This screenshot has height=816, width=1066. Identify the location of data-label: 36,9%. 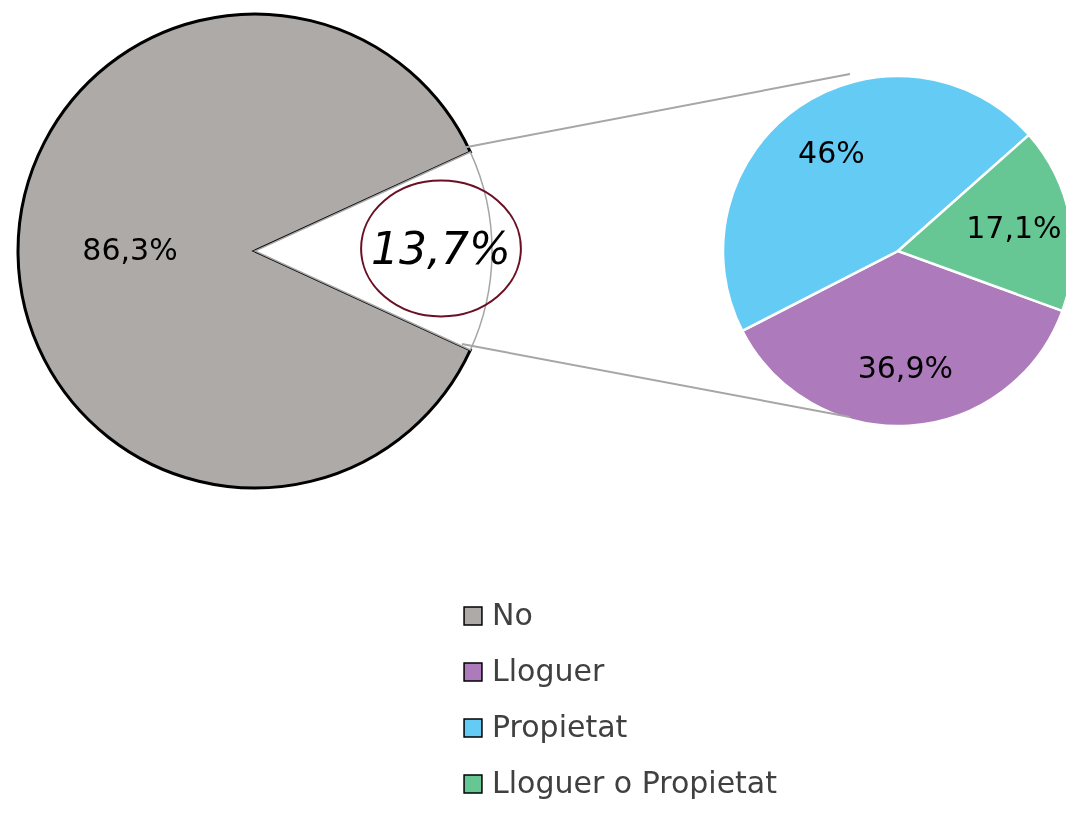
(905, 367).